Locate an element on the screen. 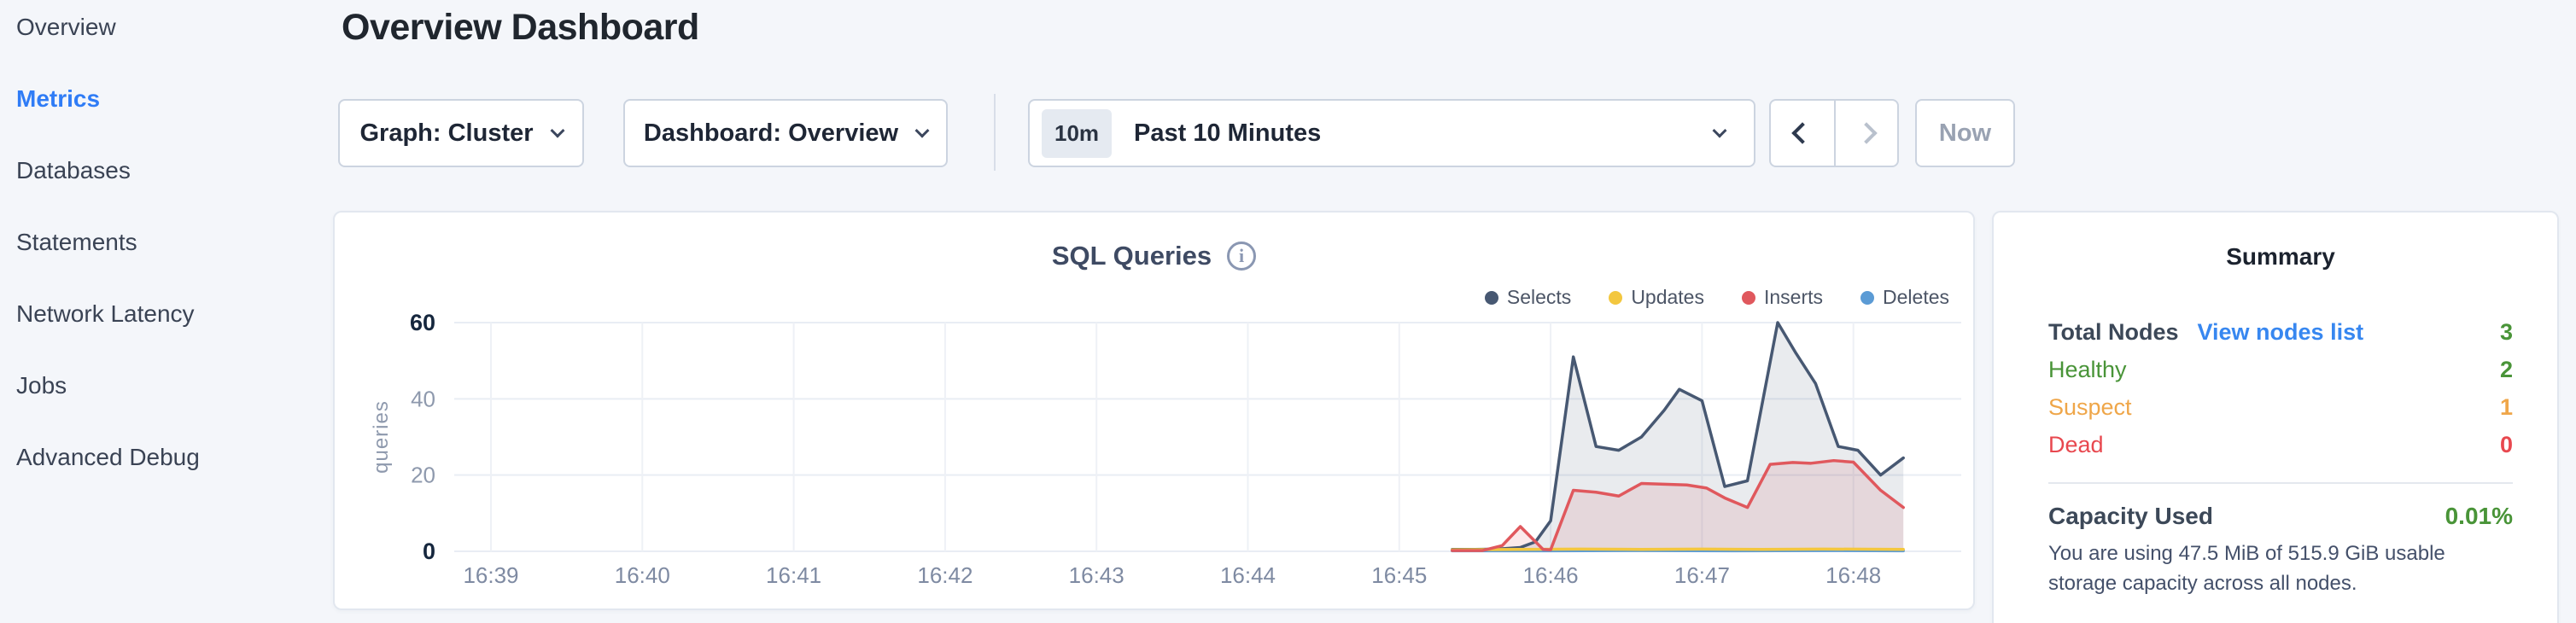 This screenshot has width=2576, height=623. svg-text: 16:45 is located at coordinates (1399, 575).